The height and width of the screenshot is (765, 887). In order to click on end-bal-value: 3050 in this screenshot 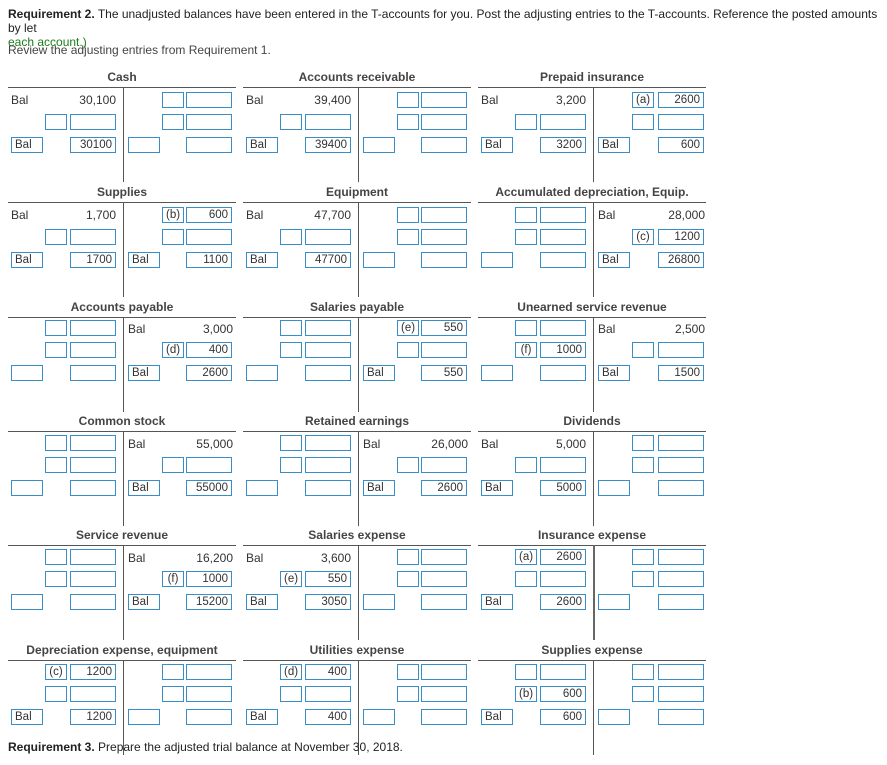, I will do `click(328, 602)`.